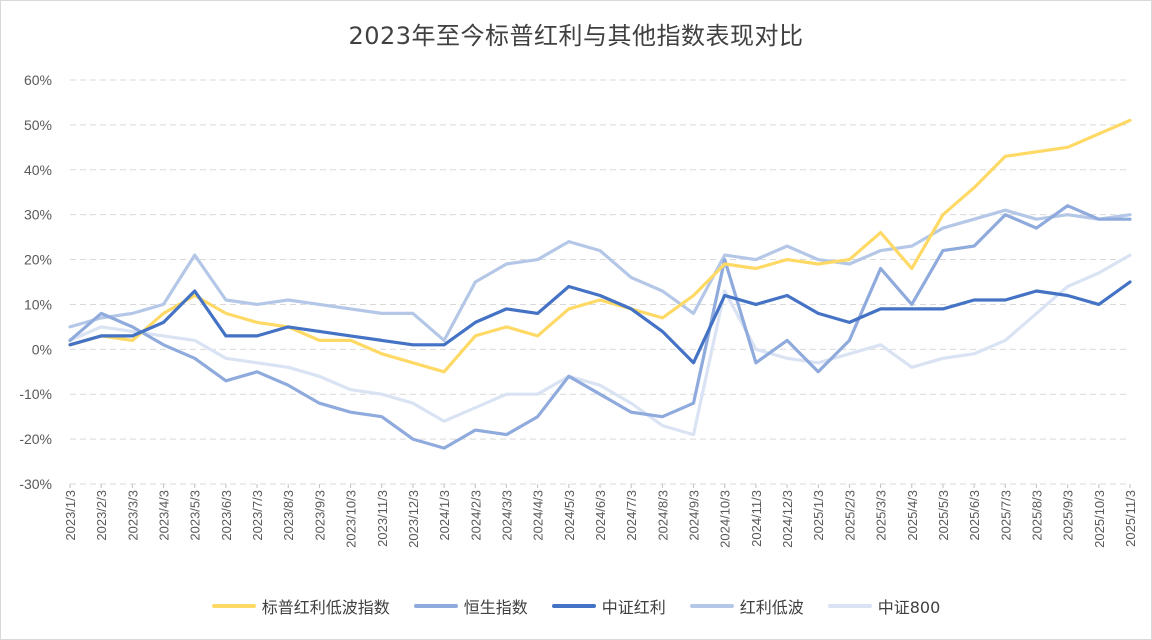 This screenshot has height=640, width=1152. Describe the element at coordinates (195, 515) in the screenshot. I see `x-tick-label: 2023/5/3` at that location.